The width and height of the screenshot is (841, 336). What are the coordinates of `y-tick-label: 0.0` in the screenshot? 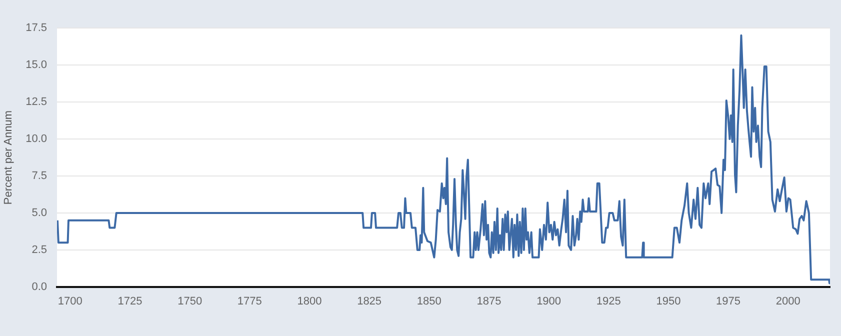 It's located at (39, 287).